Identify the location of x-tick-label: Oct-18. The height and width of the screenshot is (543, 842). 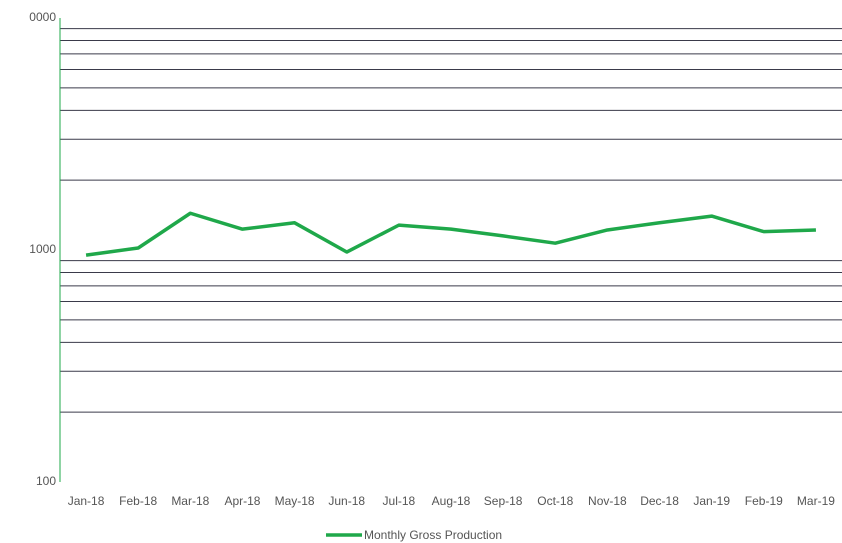
(555, 501).